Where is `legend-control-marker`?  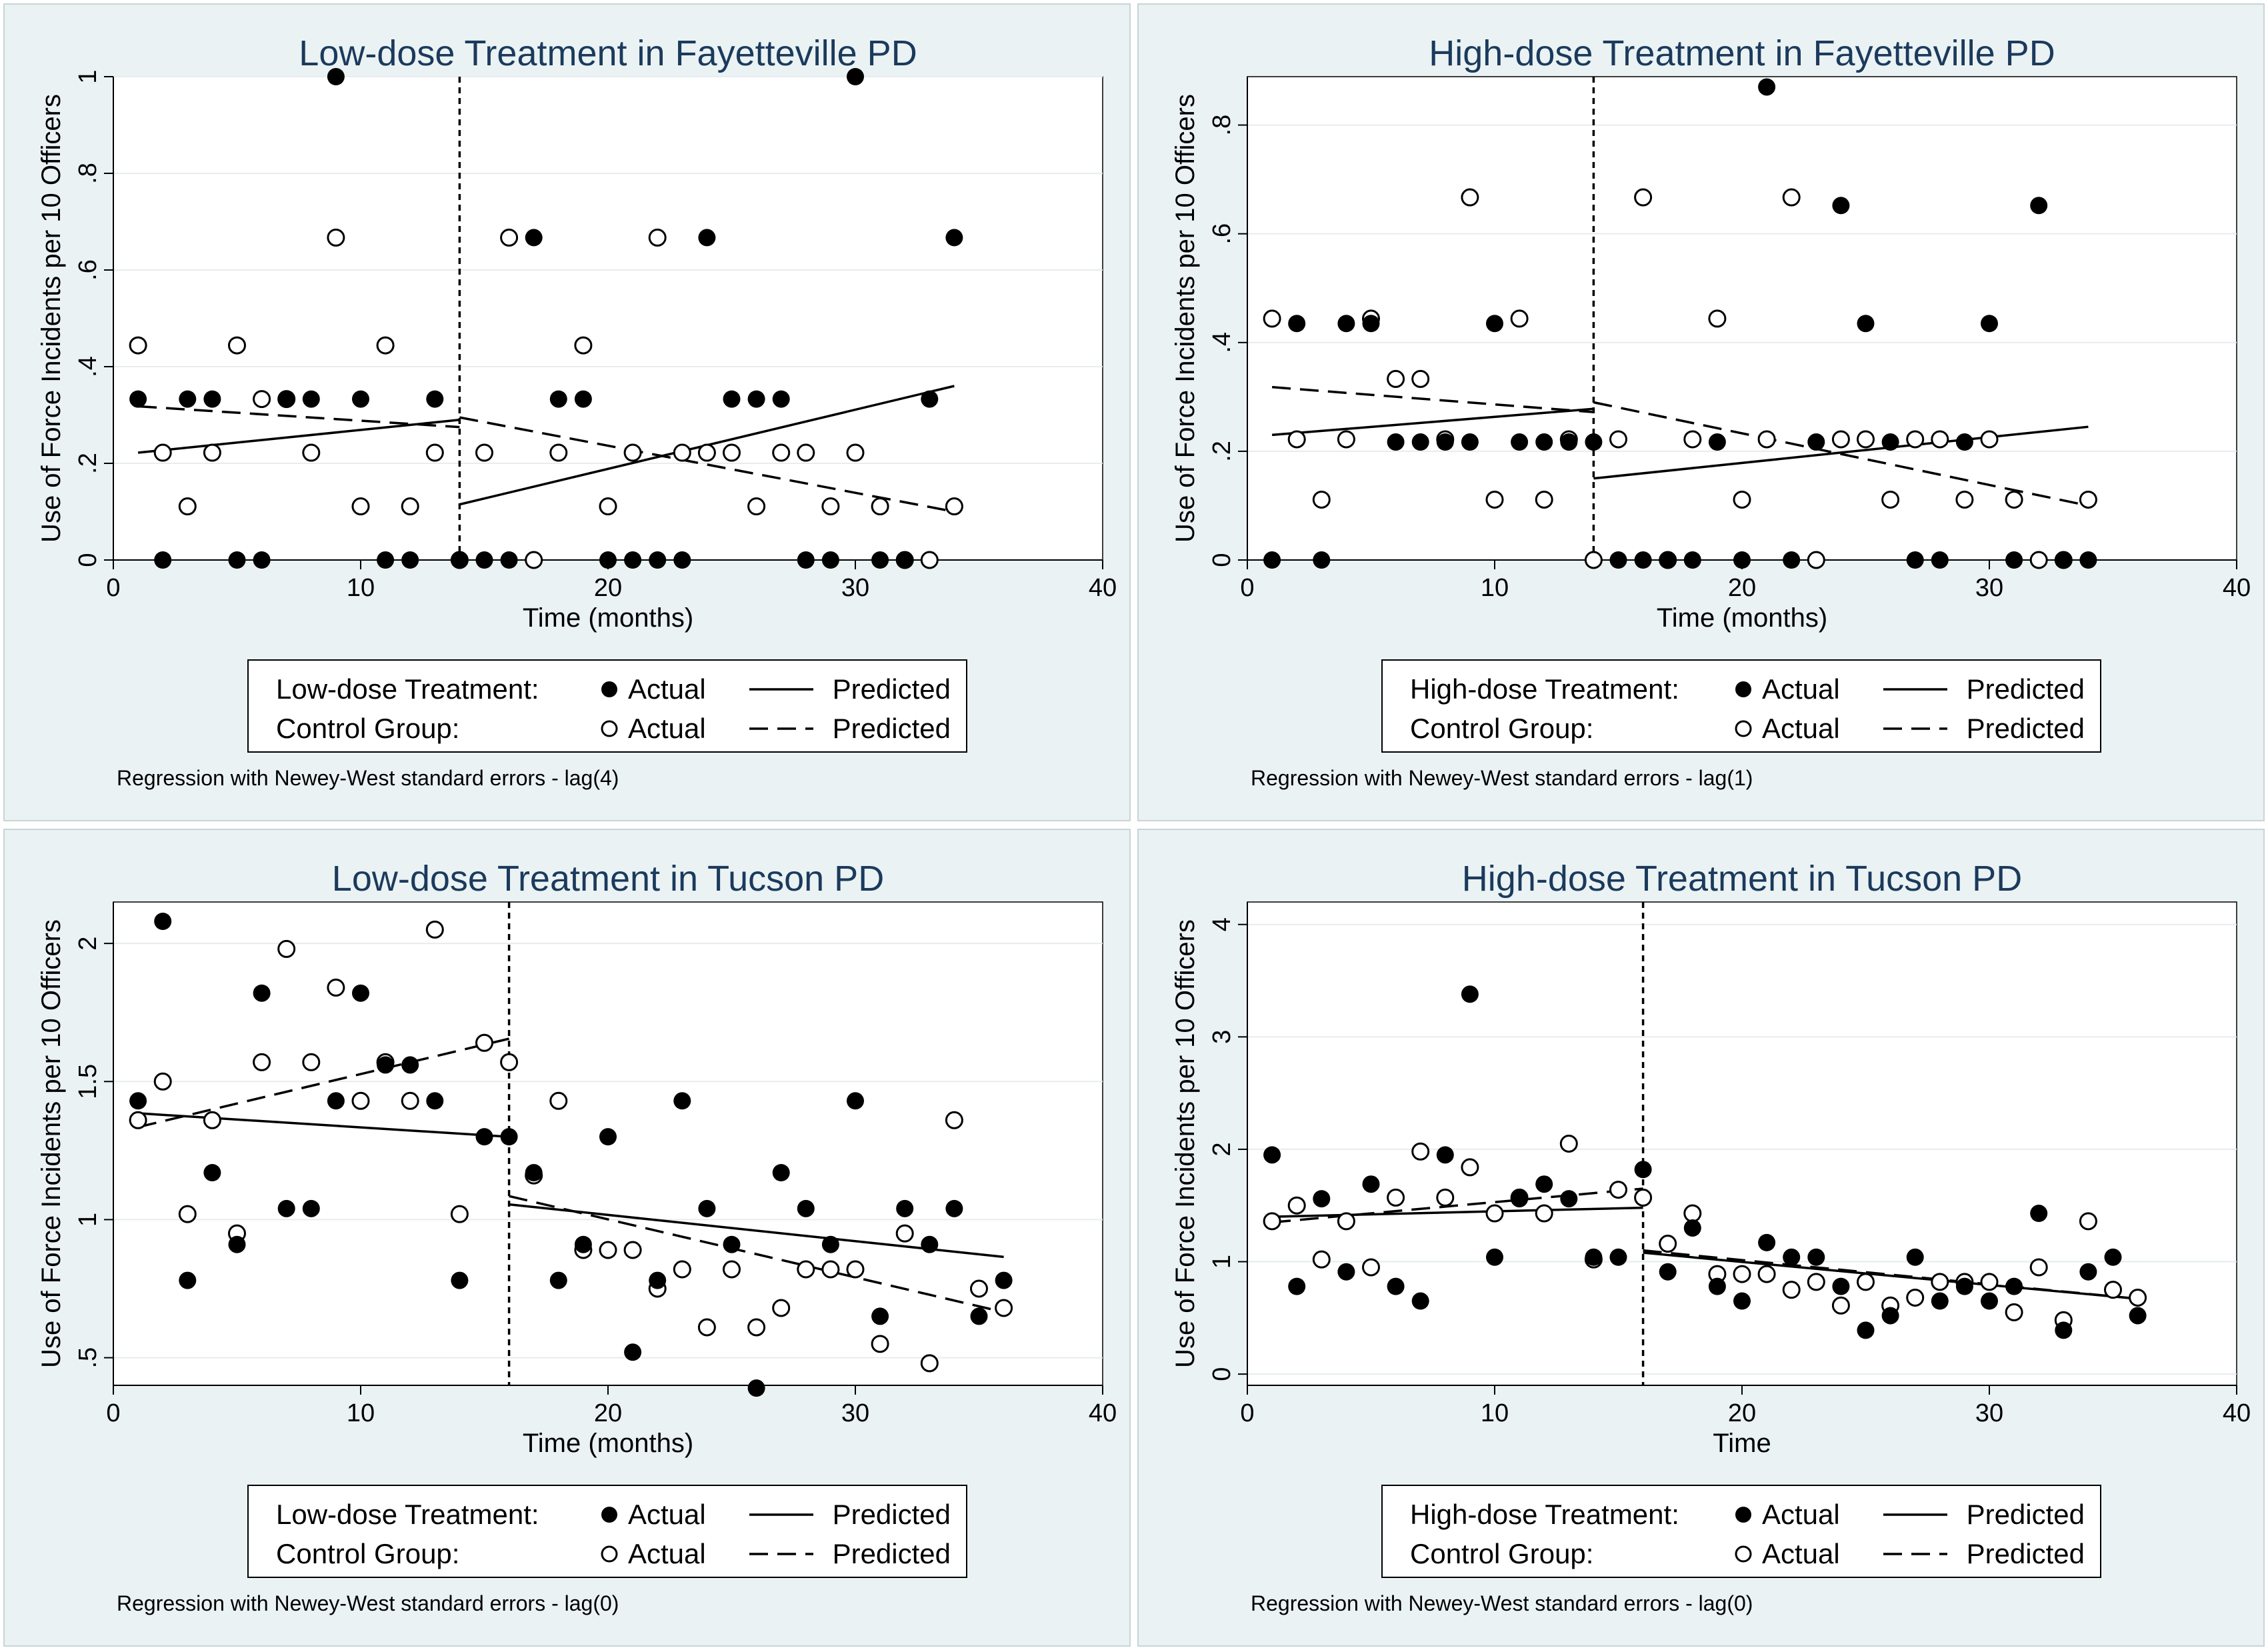
legend-control-marker is located at coordinates (609, 1554).